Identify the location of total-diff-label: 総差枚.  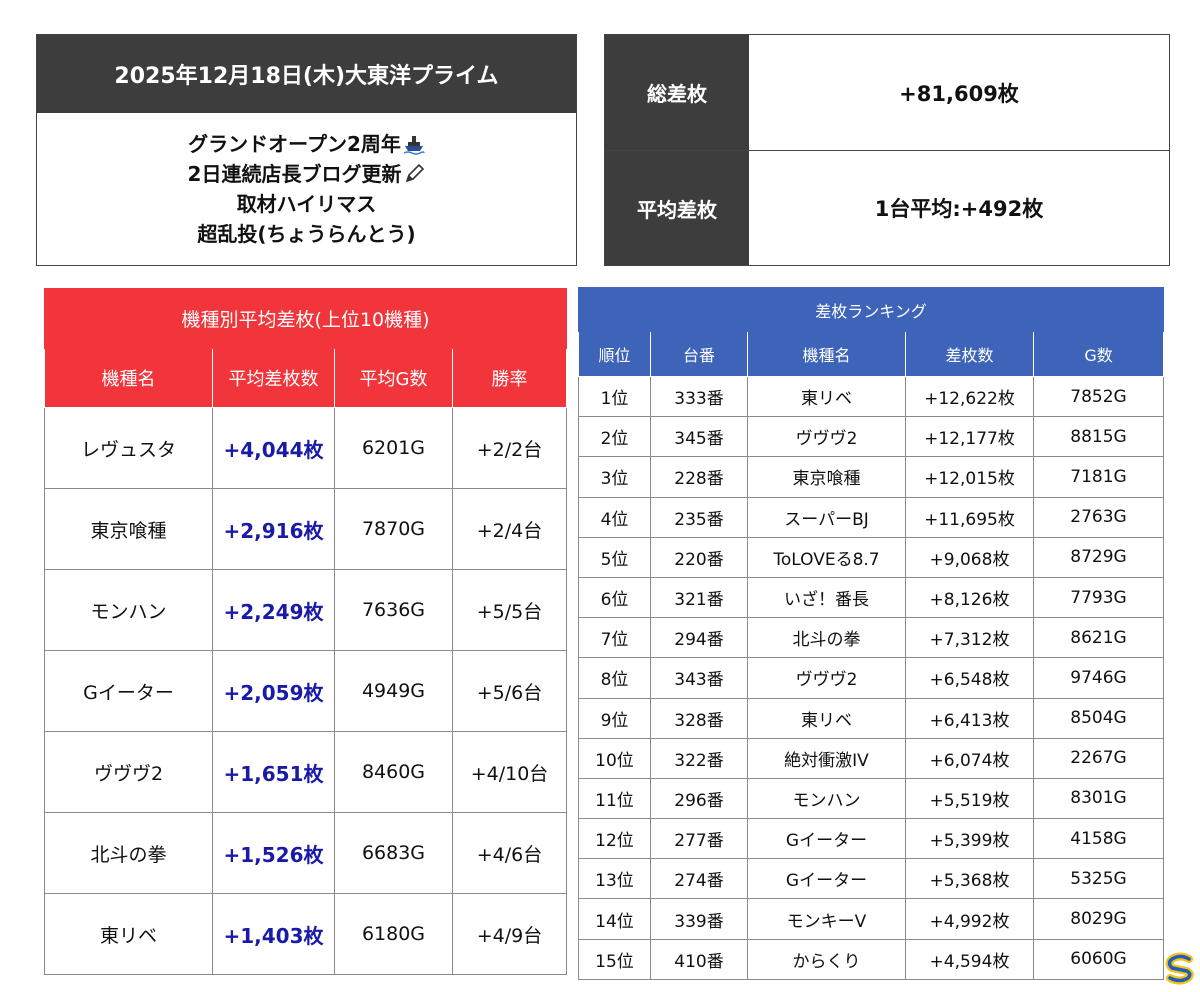
(677, 92).